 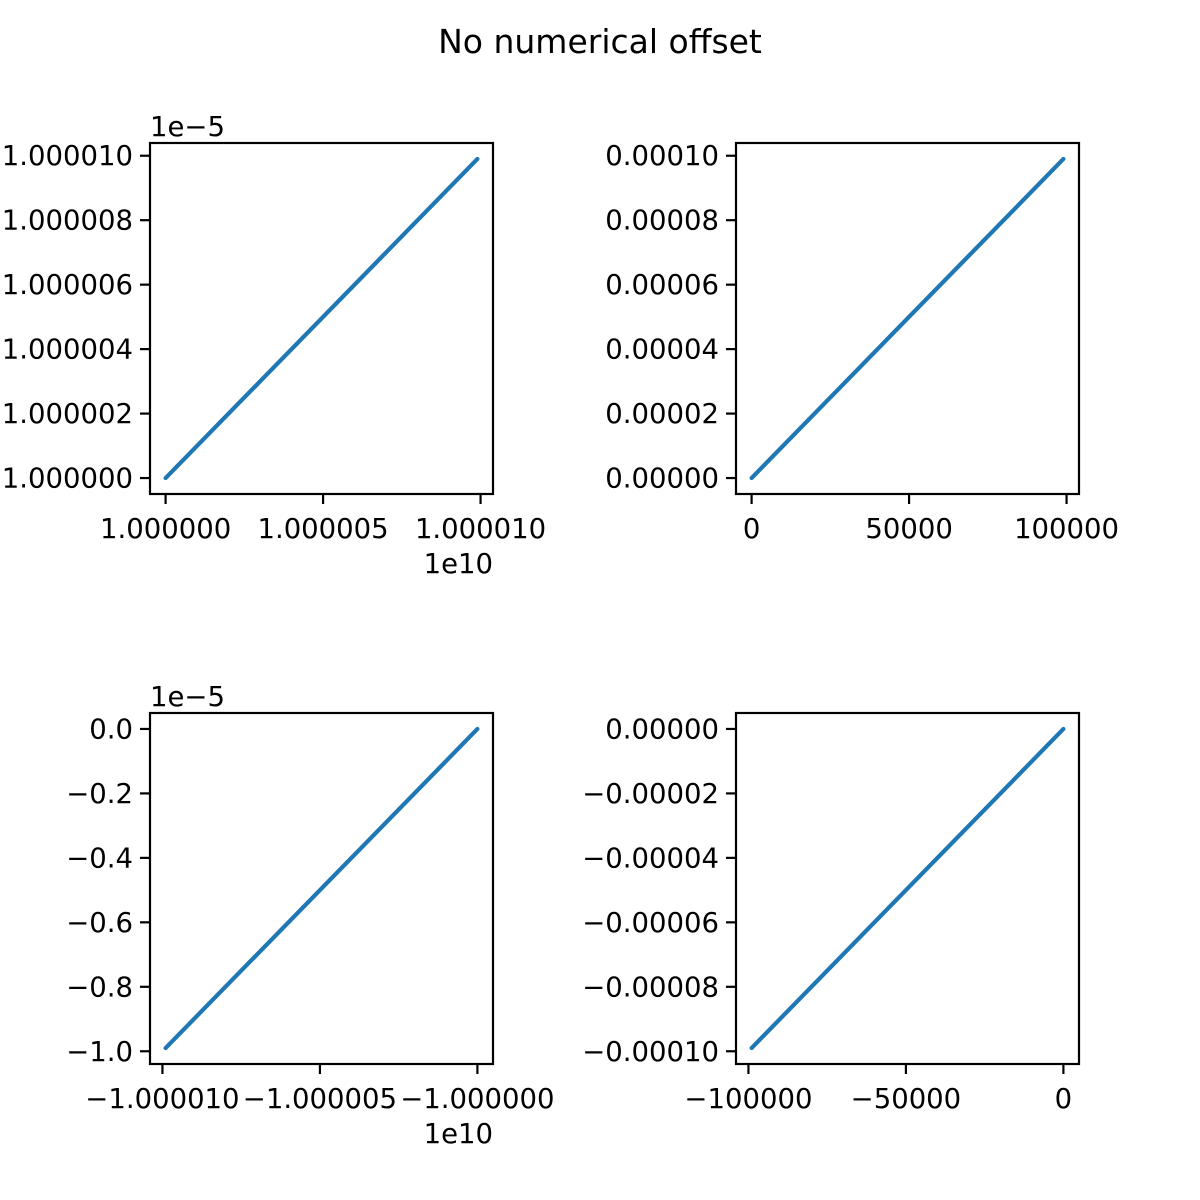 I want to click on y-tick-label: −0.00008, so click(x=650, y=987).